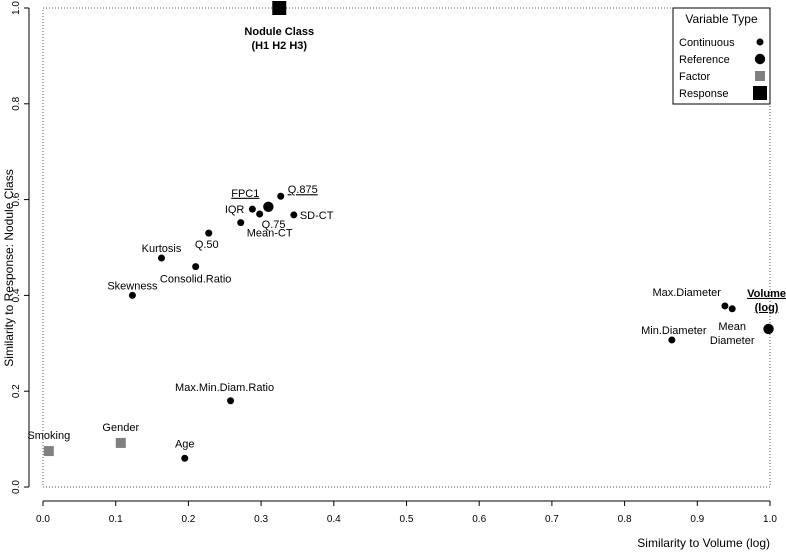 The width and height of the screenshot is (786, 552). I want to click on point-label: Gender, so click(120, 428).